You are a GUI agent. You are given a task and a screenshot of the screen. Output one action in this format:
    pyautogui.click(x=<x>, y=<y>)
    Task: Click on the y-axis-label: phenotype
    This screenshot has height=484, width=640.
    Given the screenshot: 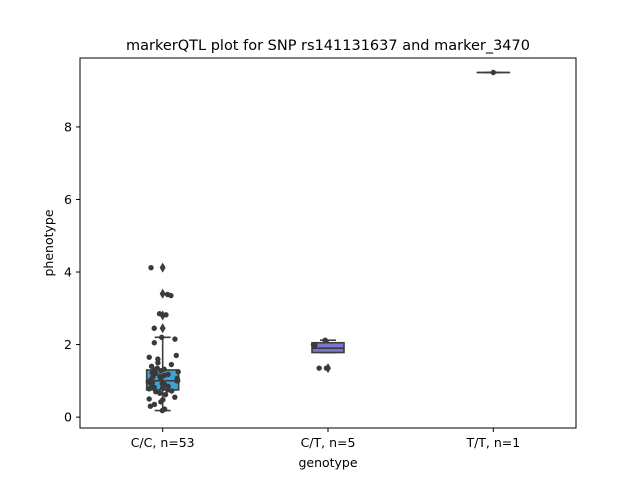 What is the action you would take?
    pyautogui.click(x=48, y=242)
    